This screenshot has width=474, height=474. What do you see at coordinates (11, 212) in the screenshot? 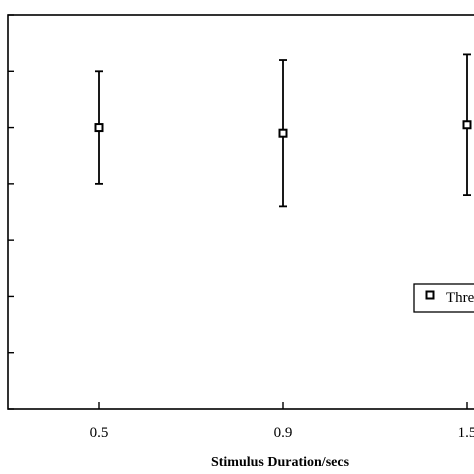
I see `y-axis-ticks` at bounding box center [11, 212].